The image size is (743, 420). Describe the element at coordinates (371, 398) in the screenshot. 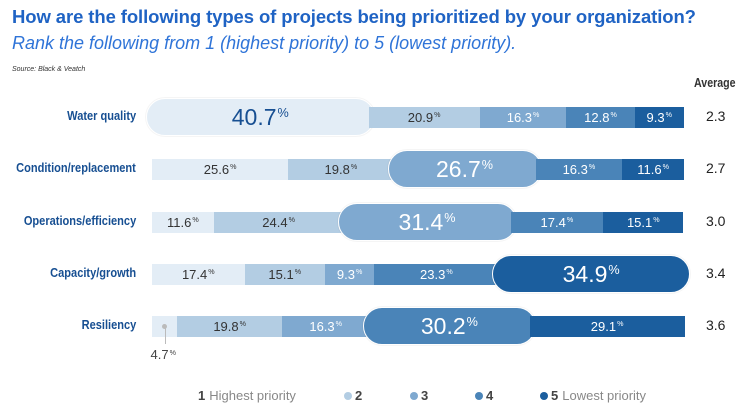

I see `chart-legend: 1 Highest priority 2 3 4 5 Lowest priority` at that location.